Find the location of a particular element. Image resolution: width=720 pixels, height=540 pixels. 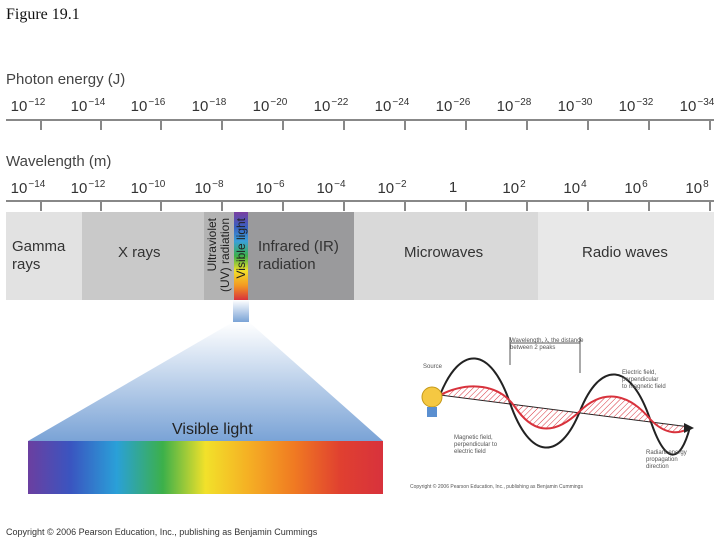

radio-band: Radio waves is located at coordinates (626, 256).